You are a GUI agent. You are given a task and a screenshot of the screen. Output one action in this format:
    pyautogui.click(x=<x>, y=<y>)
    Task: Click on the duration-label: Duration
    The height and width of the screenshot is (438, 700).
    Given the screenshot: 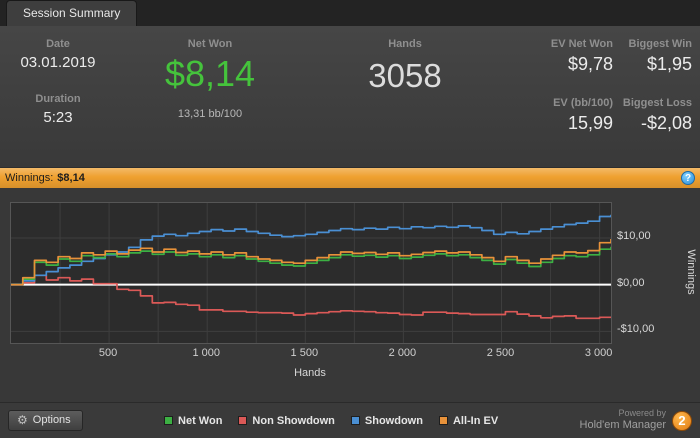 What is the action you would take?
    pyautogui.click(x=58, y=99)
    